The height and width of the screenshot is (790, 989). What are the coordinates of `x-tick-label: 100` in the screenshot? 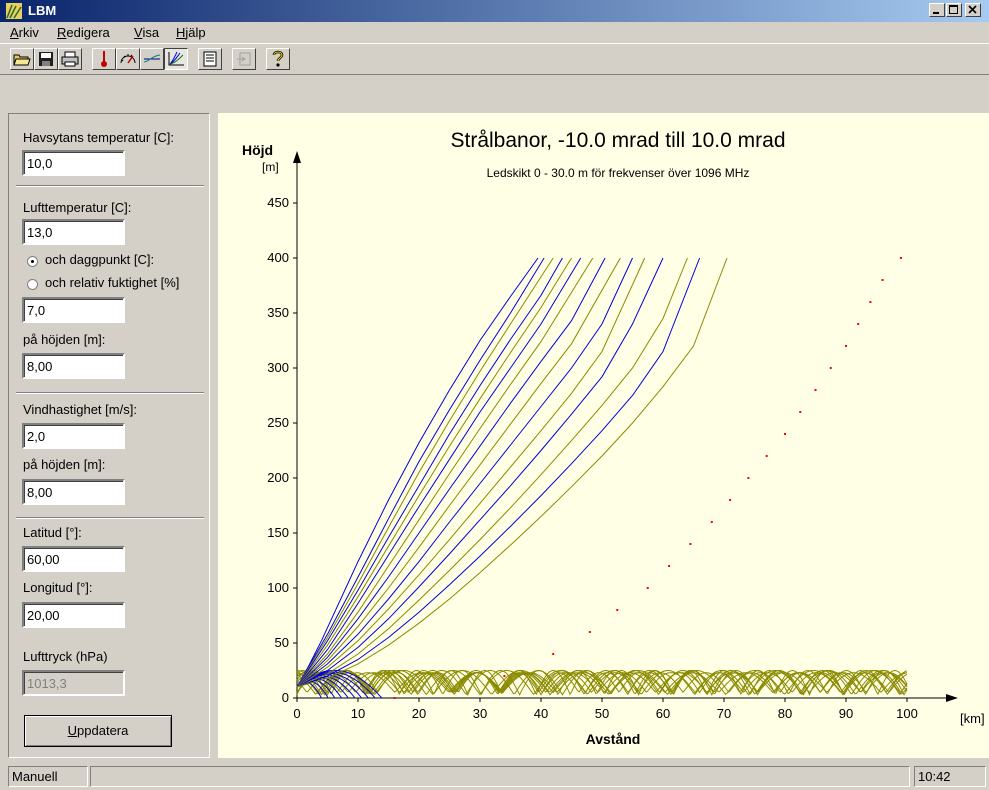 It's located at (907, 713).